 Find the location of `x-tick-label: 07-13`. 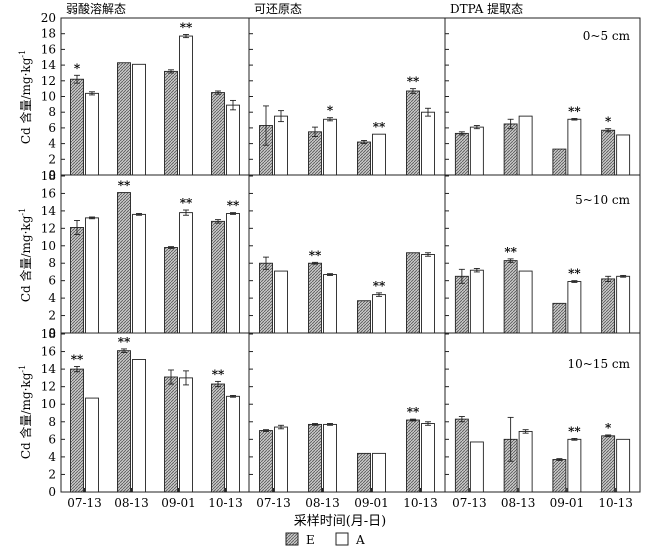

x-tick-label: 07-13 is located at coordinates (469, 503).